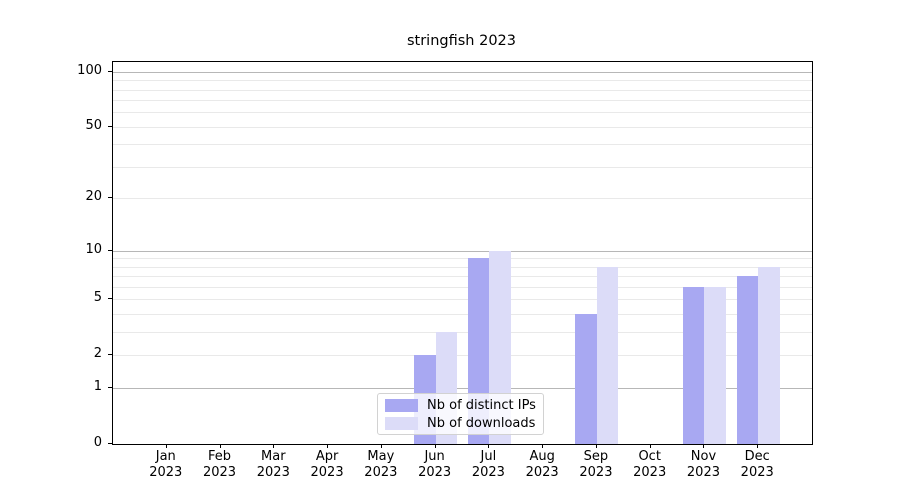 Image resolution: width=900 pixels, height=500 pixels. I want to click on bar-nb-of-distinct-ips-sep, so click(586, 379).